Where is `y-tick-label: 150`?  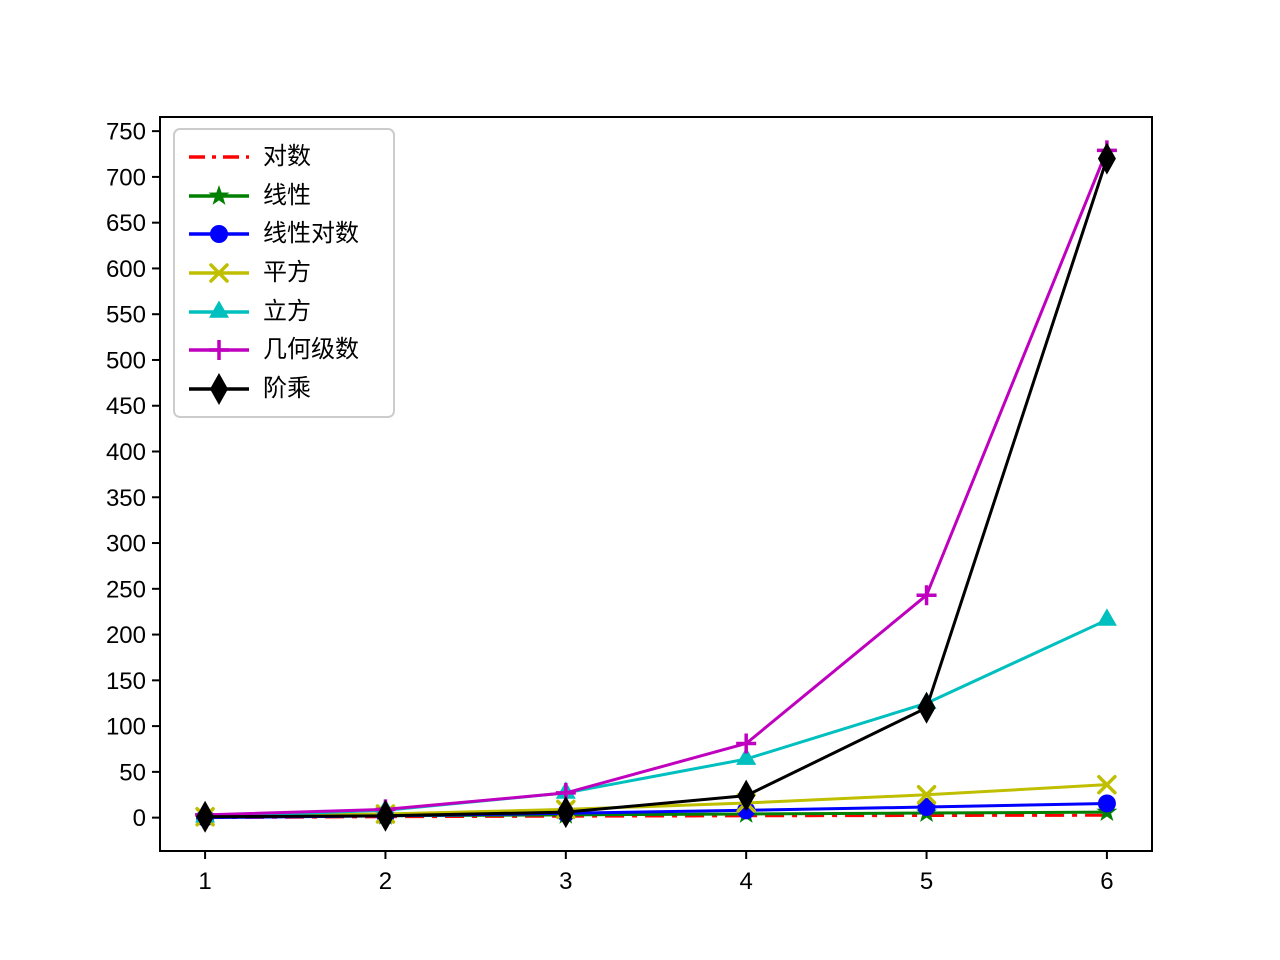
y-tick-label: 150 is located at coordinates (126, 681).